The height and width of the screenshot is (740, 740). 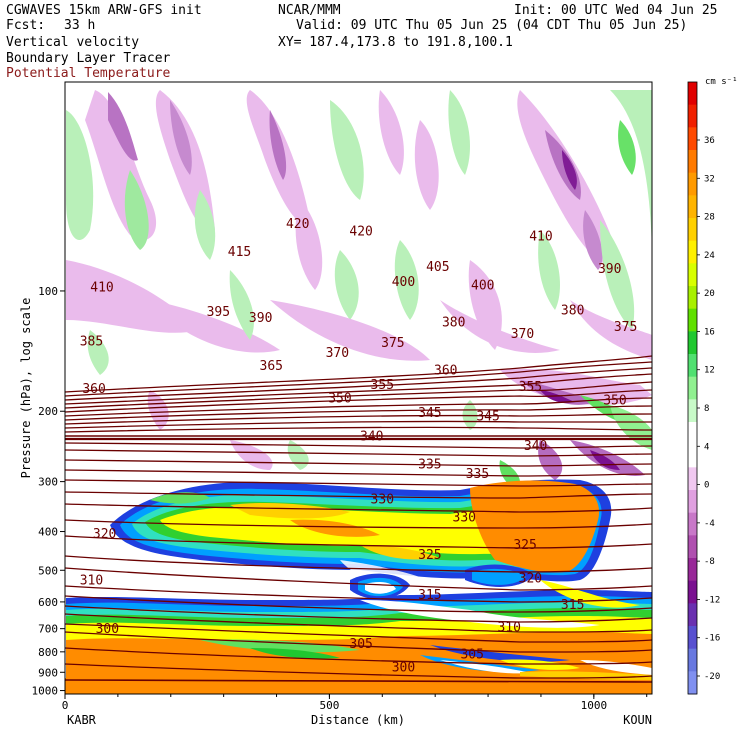 What do you see at coordinates (703, 388) in the screenshot?
I see `colorbar: 36 32 28 24 20 16 12 8 4 0 -4 -8 -12 -16 -20` at bounding box center [703, 388].